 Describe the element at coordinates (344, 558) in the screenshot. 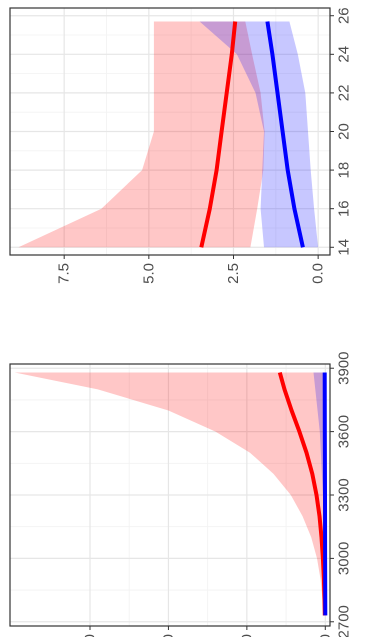

I see `x-tick-label: 3000` at that location.